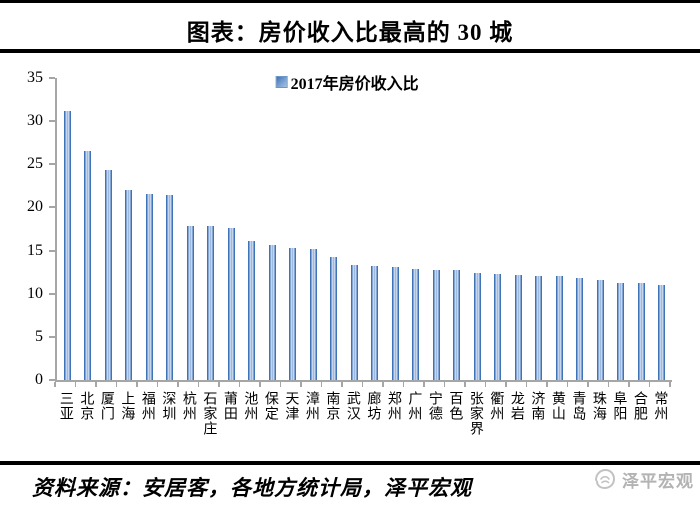 Image resolution: width=700 pixels, height=517 pixels. Describe the element at coordinates (354, 322) in the screenshot. I see `bar-武汉` at that location.